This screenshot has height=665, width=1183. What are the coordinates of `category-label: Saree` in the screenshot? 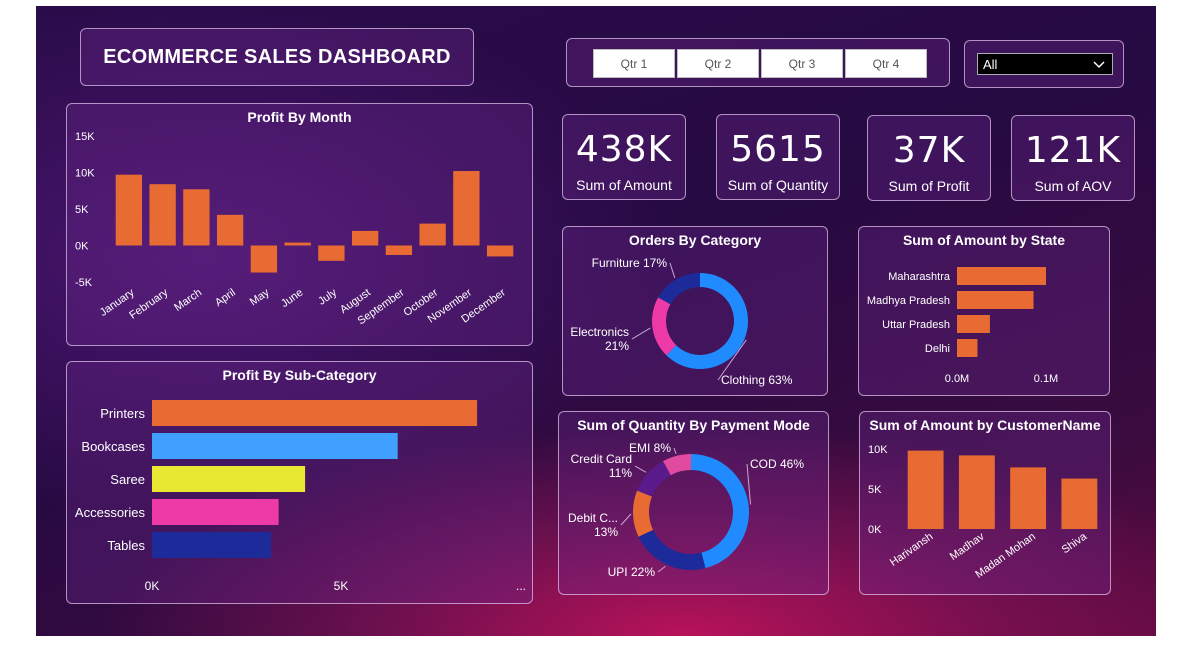 It's located at (127, 479).